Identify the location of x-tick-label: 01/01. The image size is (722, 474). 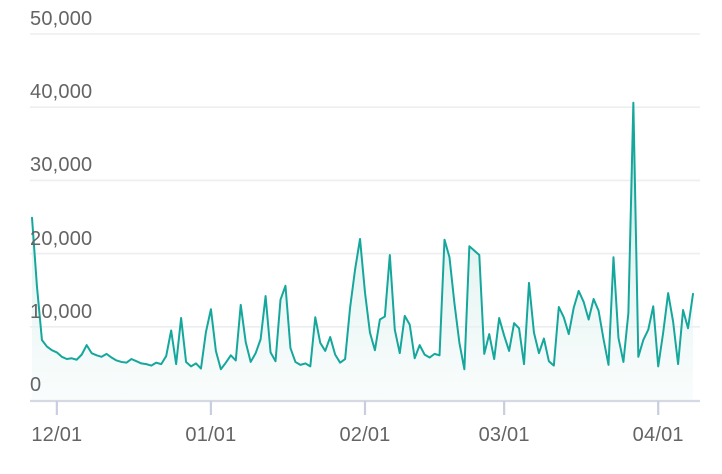
(211, 435).